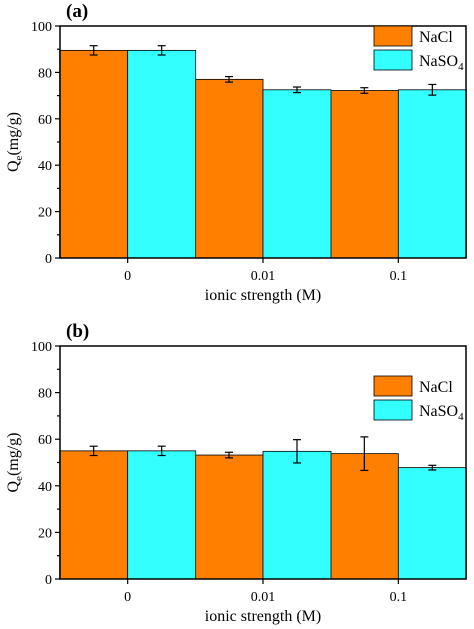 This screenshot has width=474, height=629. What do you see at coordinates (77, 331) in the screenshot?
I see `panel-label: (b)` at bounding box center [77, 331].